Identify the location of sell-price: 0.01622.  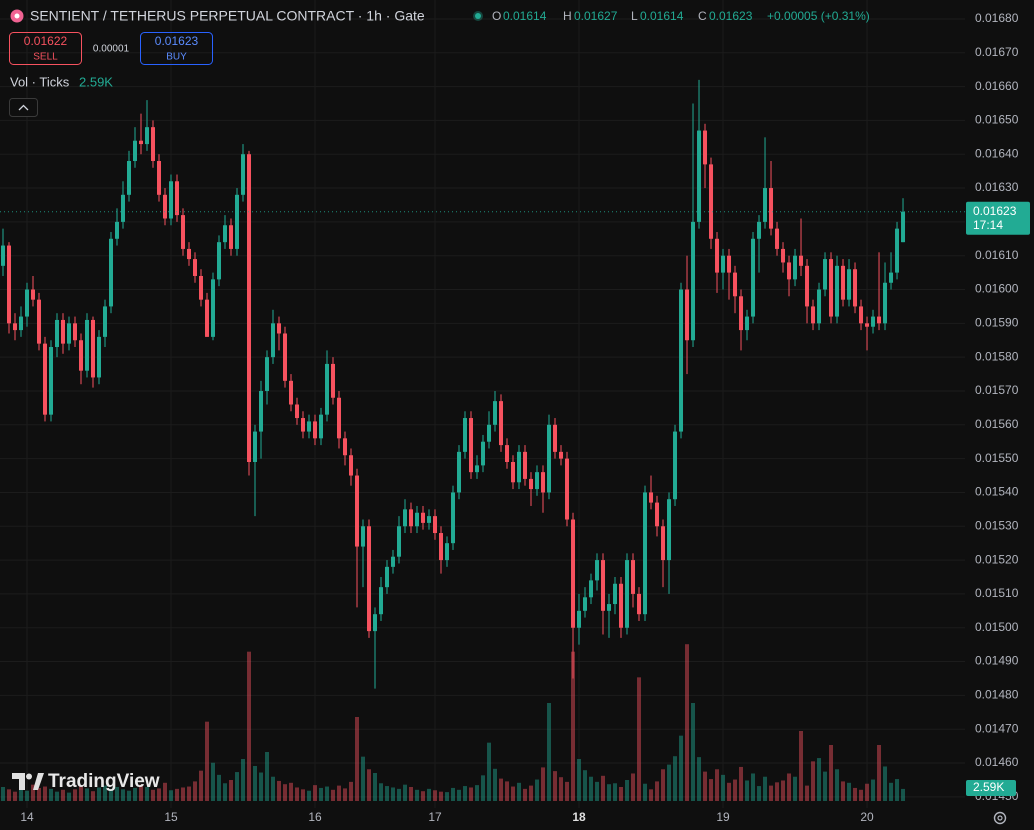
(46, 41).